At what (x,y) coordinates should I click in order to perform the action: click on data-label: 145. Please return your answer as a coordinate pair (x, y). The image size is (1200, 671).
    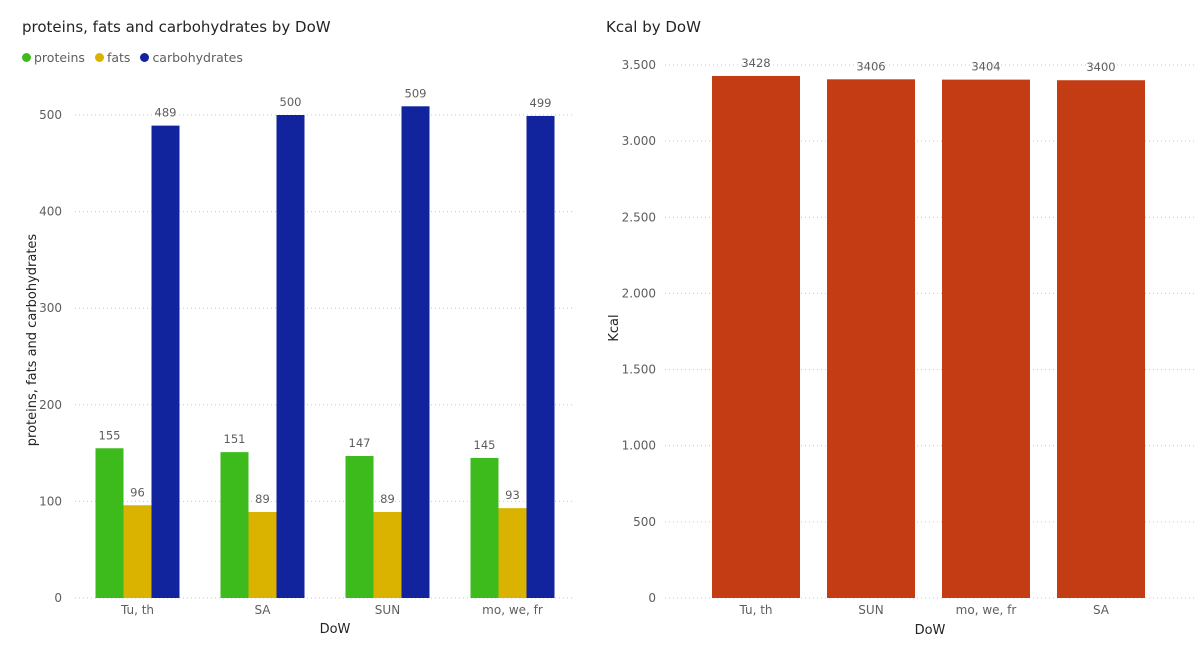
    Looking at the image, I should click on (485, 445).